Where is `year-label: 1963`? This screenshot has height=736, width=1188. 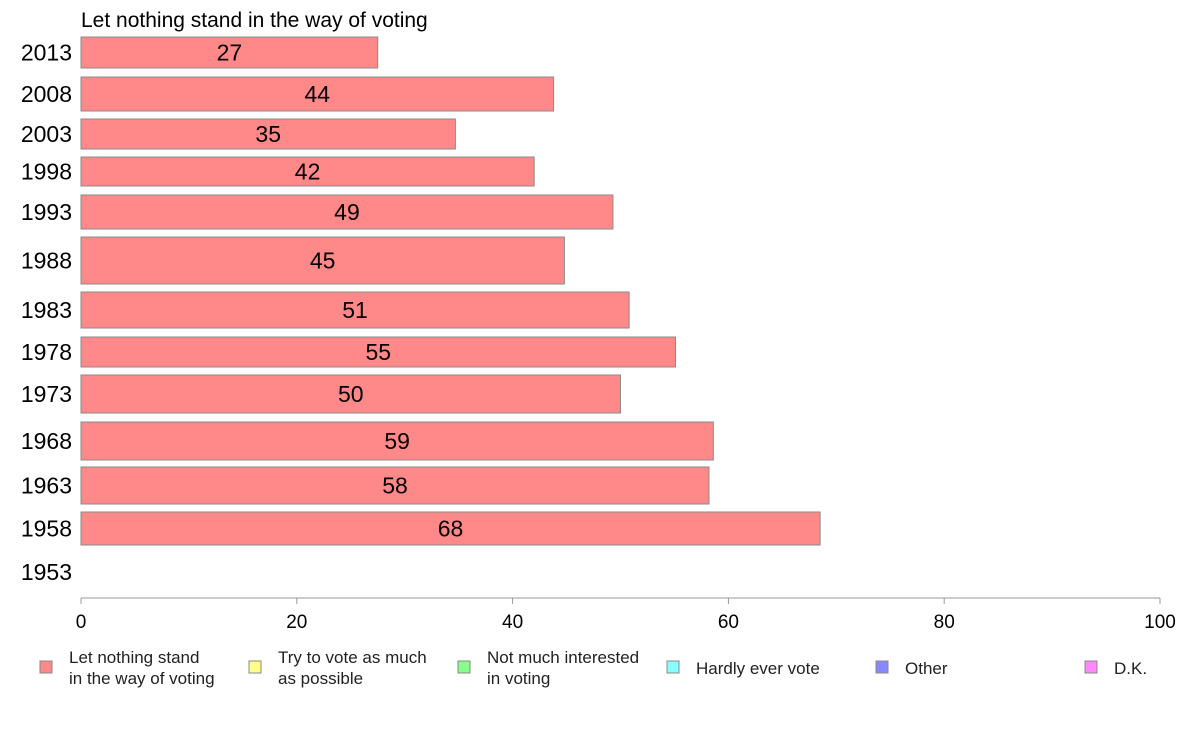
year-label: 1963 is located at coordinates (46, 486).